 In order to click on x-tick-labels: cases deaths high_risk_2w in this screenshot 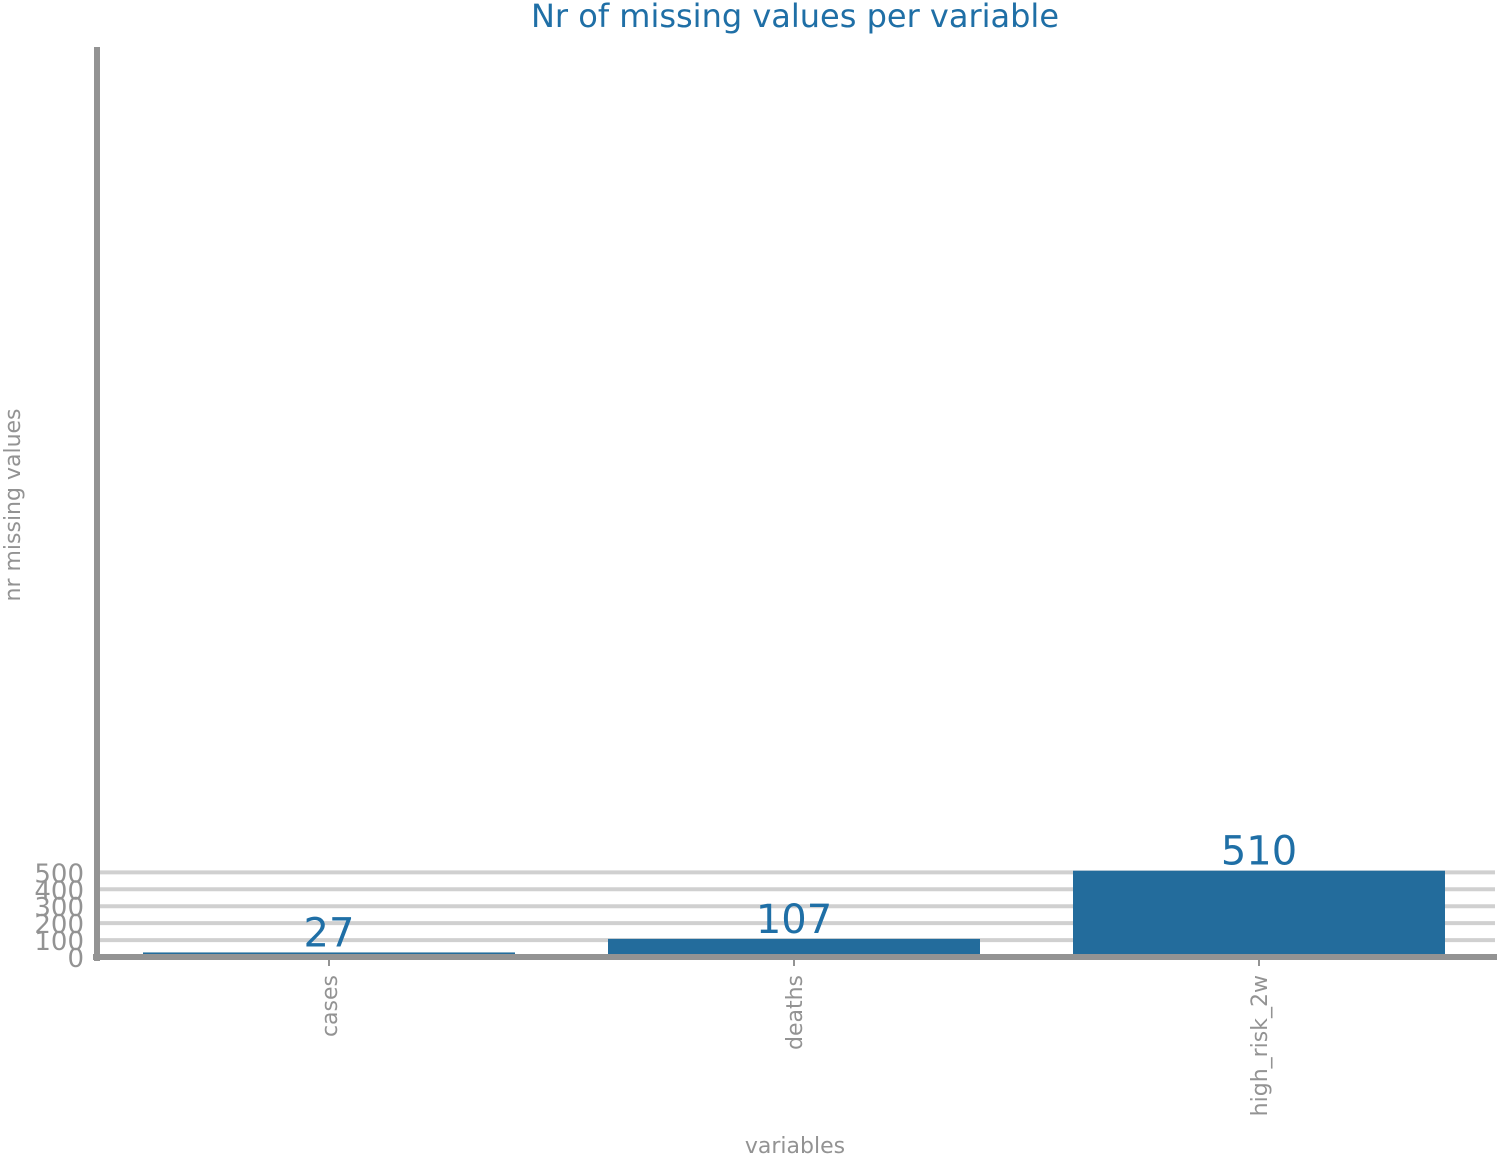, I will do `click(795, 1037)`.